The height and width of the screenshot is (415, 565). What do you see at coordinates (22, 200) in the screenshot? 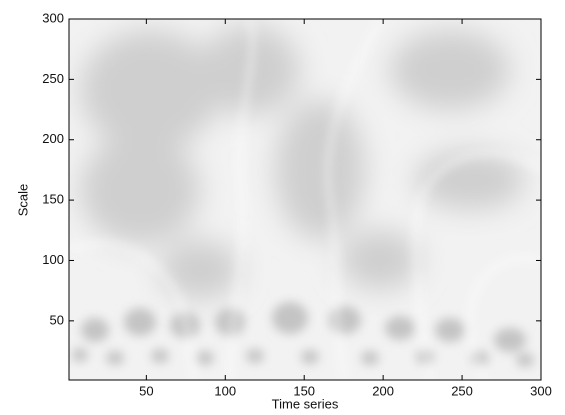
I see `y-axis-label: Scale` at bounding box center [22, 200].